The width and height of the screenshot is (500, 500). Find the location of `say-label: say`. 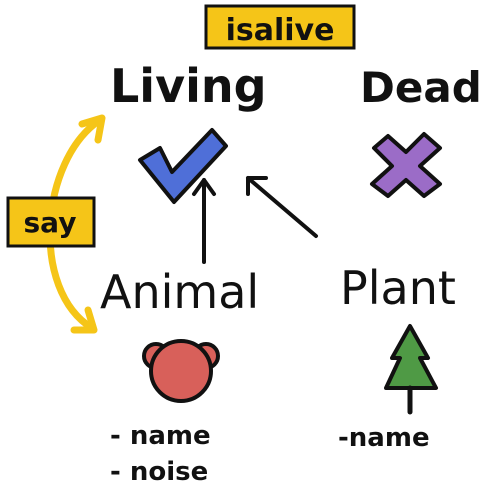

say-label: say is located at coordinates (50, 222).